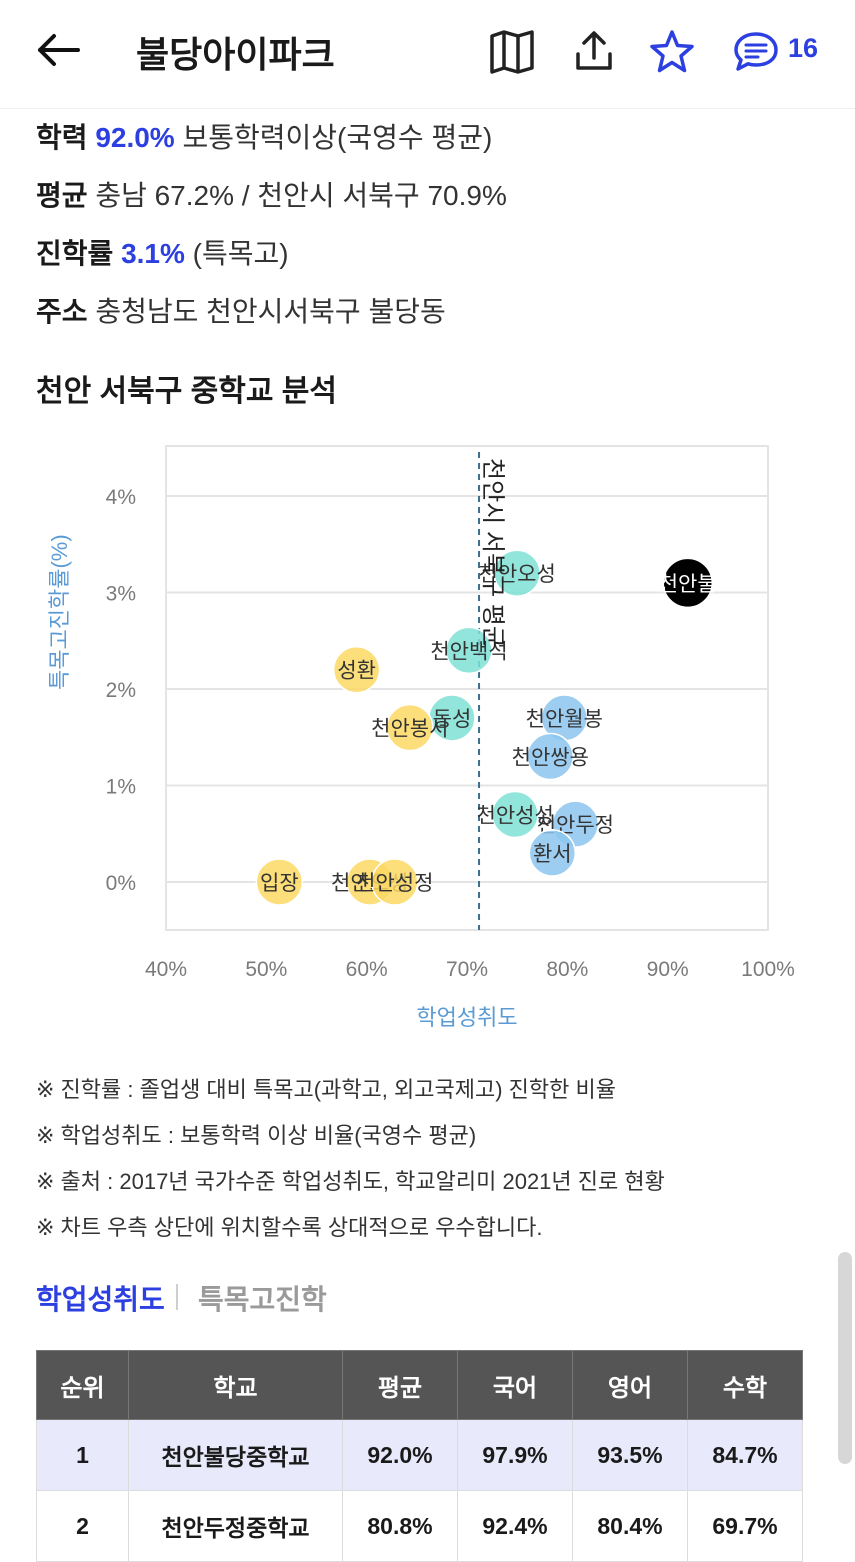 The width and height of the screenshot is (855, 1562). I want to click on info-average: 평균 충남 67.2% / 천안시 서북구 70.9%, so click(271, 194).